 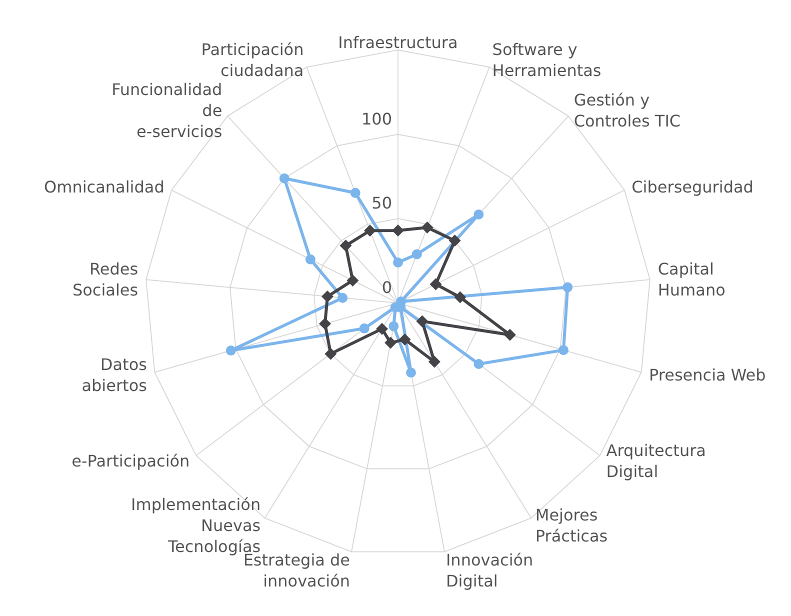 I want to click on spoke-label: Implementación Nuevas Tecnologías, so click(x=196, y=525).